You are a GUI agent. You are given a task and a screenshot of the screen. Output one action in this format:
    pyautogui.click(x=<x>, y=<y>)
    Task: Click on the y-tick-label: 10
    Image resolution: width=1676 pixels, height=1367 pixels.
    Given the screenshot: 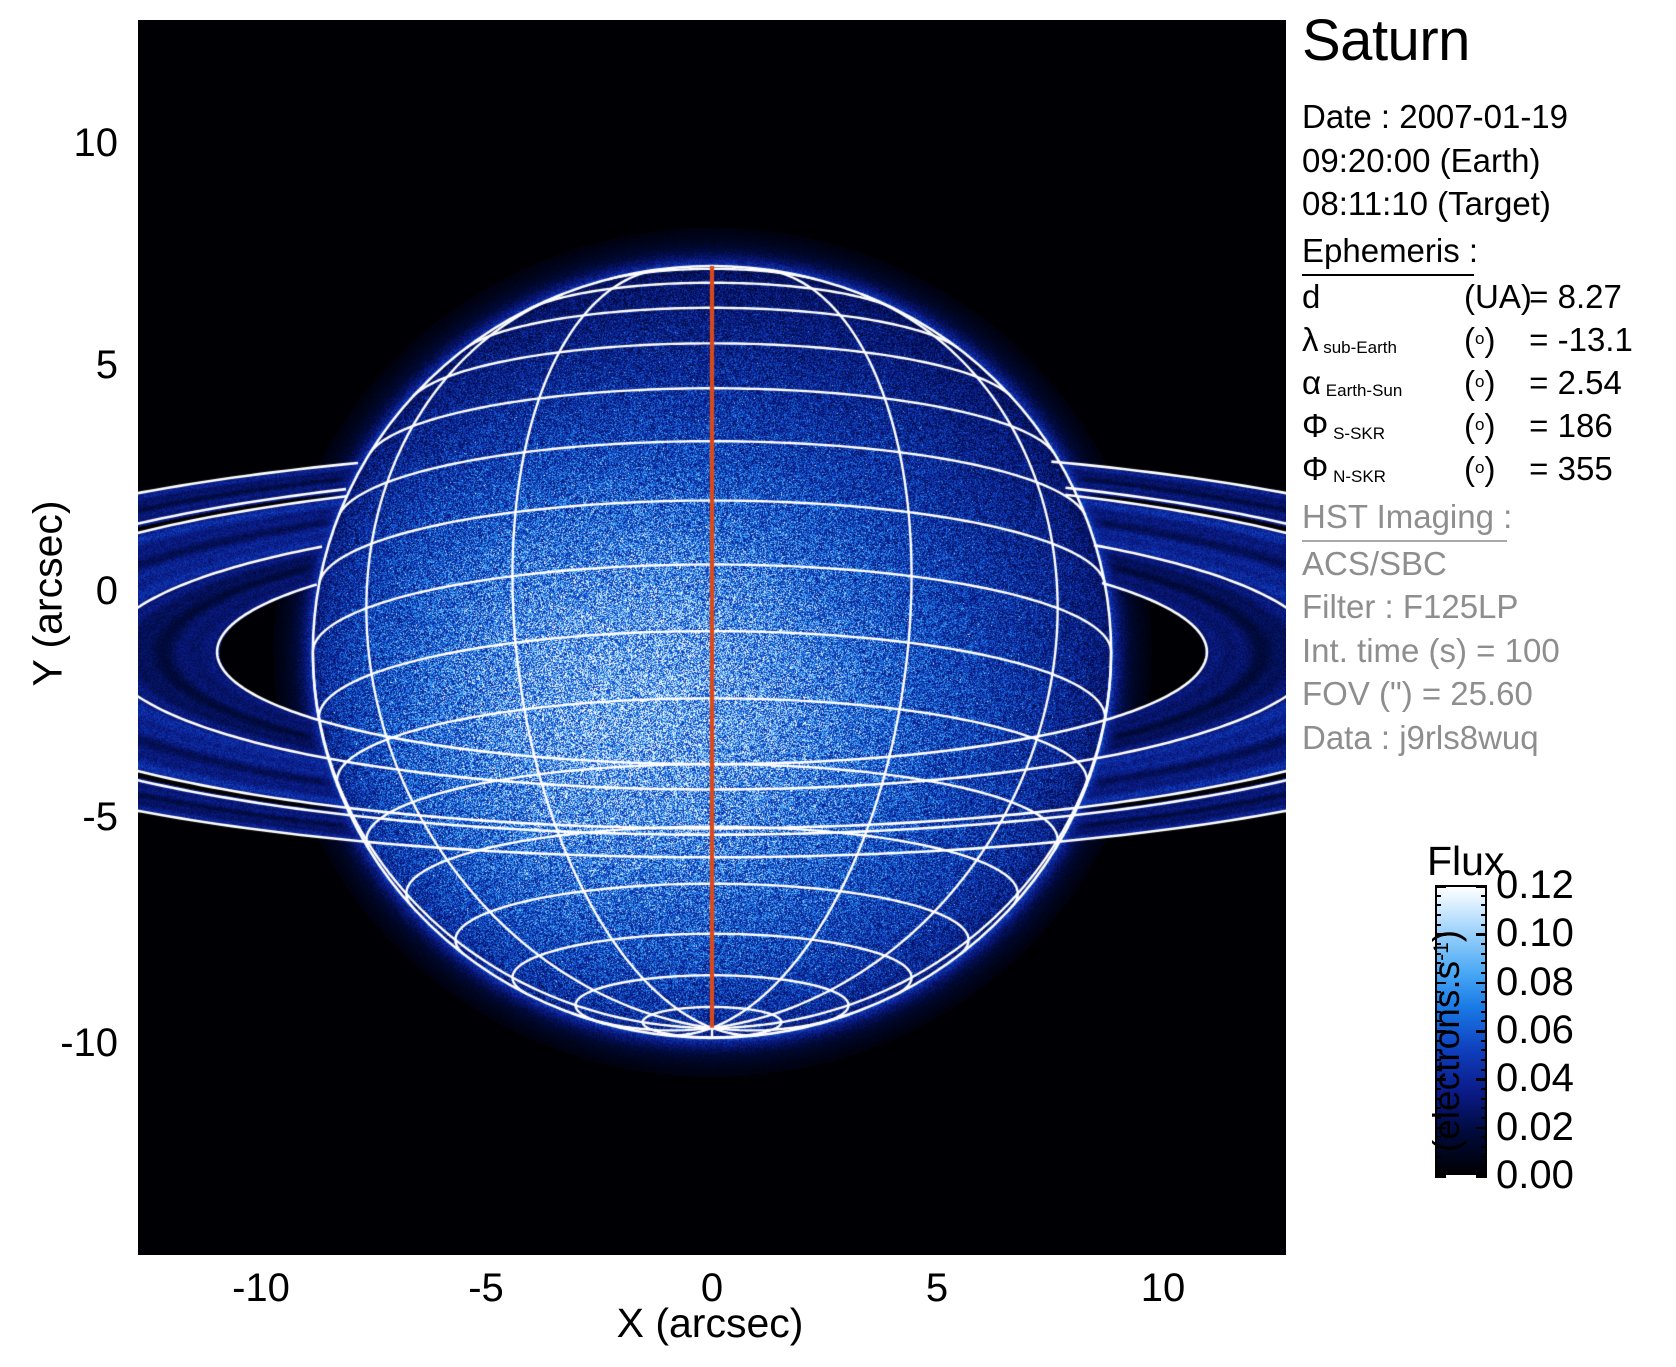 What is the action you would take?
    pyautogui.click(x=96, y=143)
    